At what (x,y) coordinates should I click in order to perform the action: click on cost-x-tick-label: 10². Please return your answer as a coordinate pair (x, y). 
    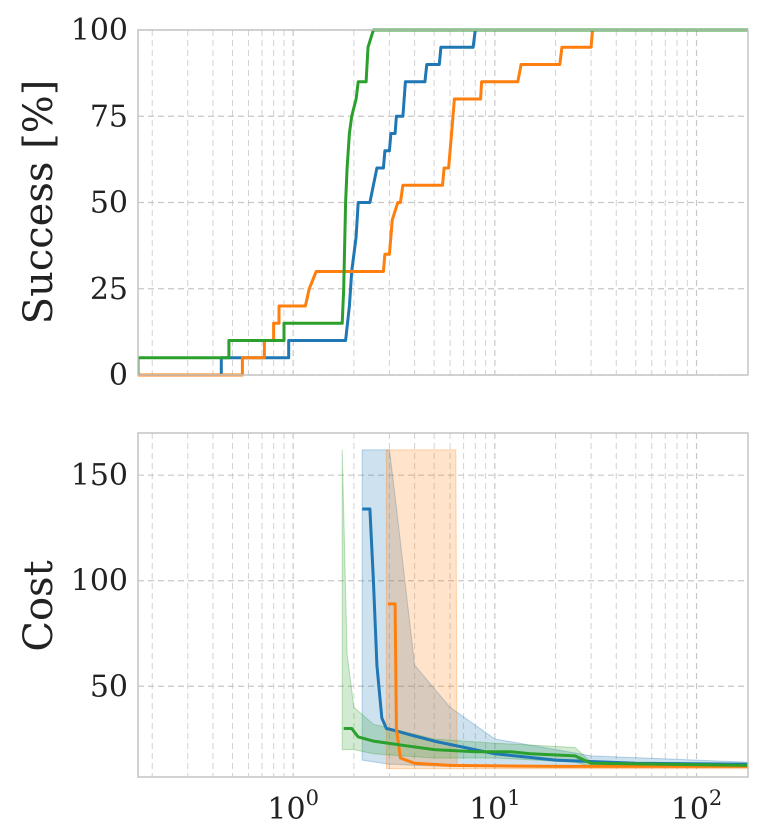
    Looking at the image, I should click on (697, 806).